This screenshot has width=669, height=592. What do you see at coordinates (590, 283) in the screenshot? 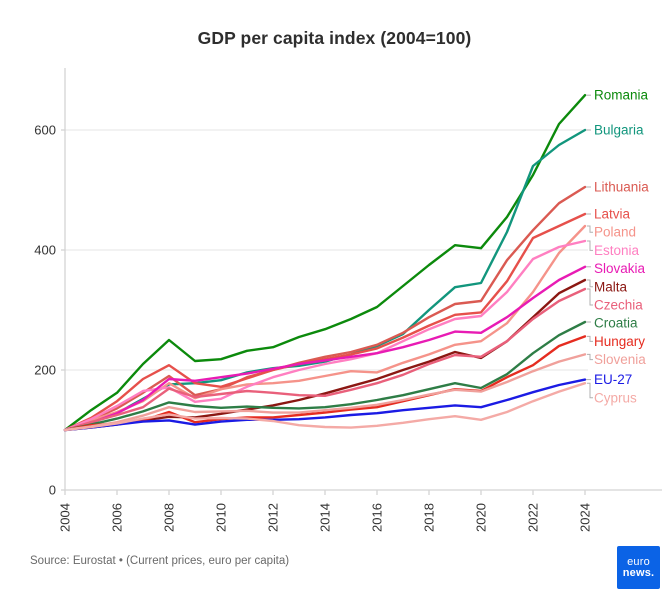
I see `leader-malta` at bounding box center [590, 283].